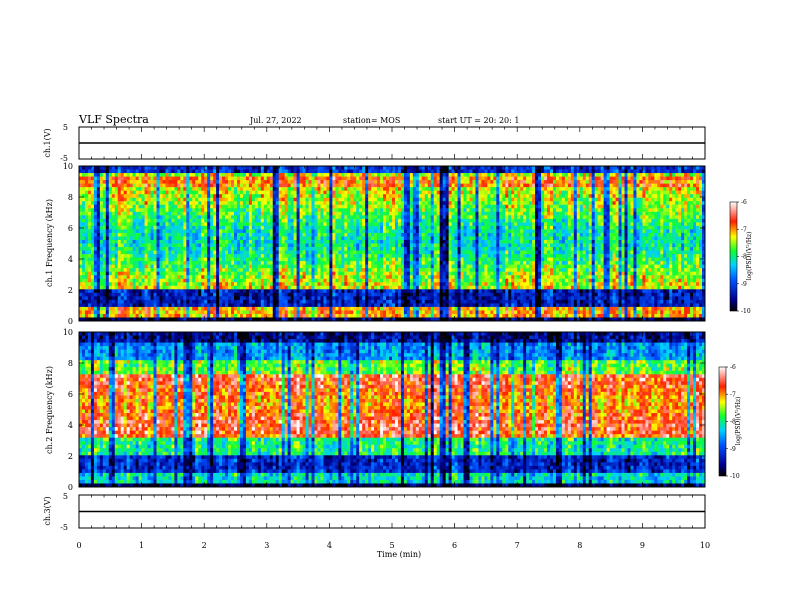  I want to click on station-label: station= MOS, so click(371, 120).